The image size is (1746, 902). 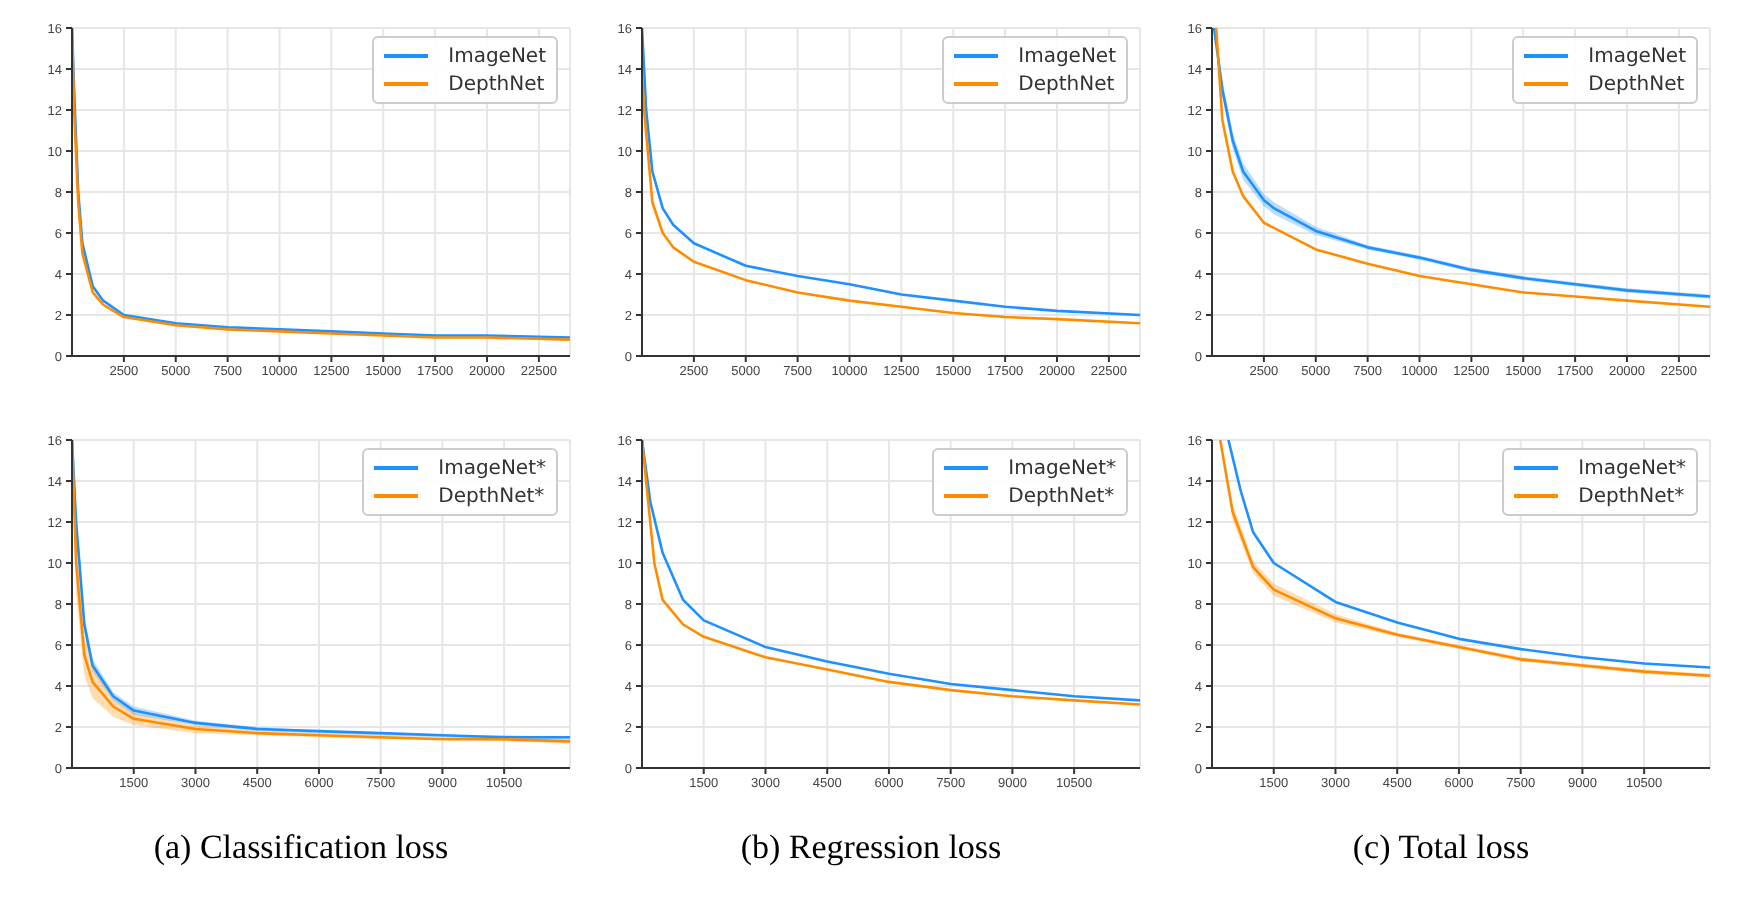 I want to click on line-series, so click(x=891, y=196).